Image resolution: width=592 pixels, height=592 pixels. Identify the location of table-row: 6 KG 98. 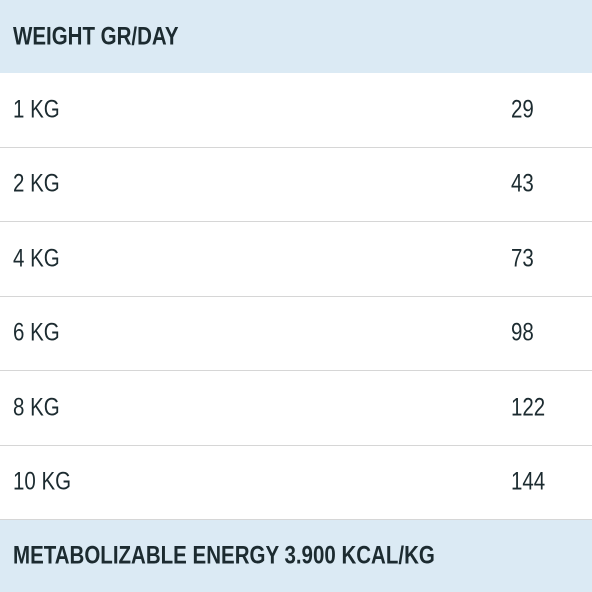
(296, 334).